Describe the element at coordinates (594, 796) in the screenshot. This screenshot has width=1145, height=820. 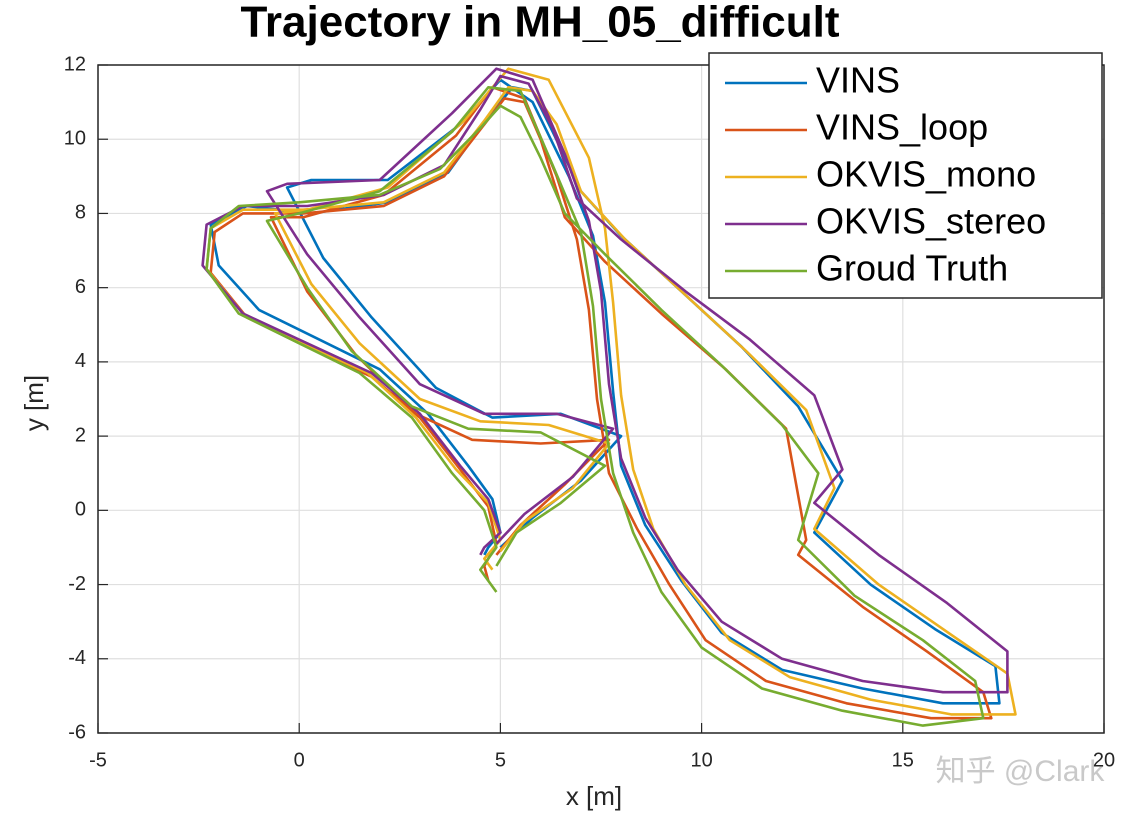
I see `x-axis-label: x [m]` at that location.